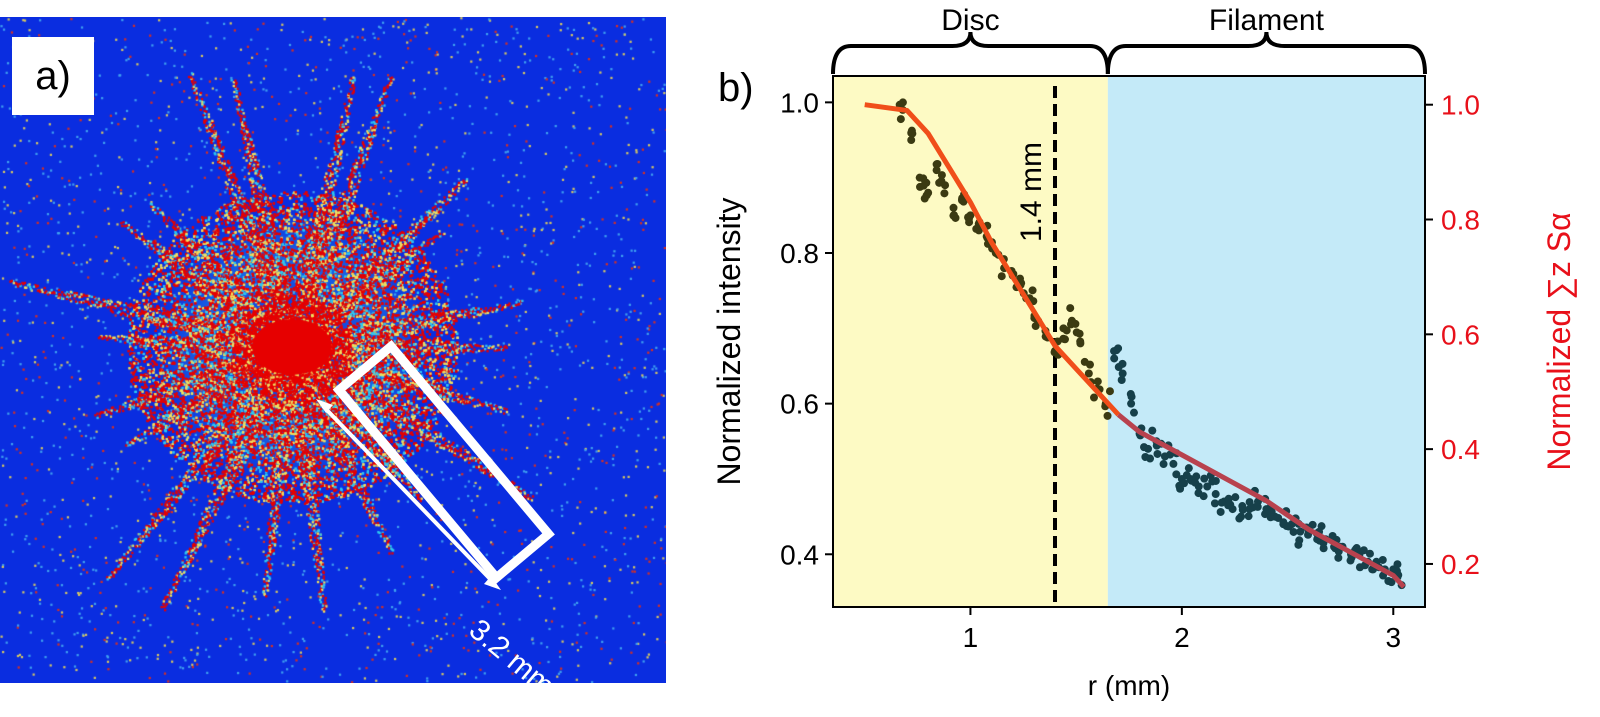  What do you see at coordinates (1182, 637) in the screenshot?
I see `x-tick-label: 2` at bounding box center [1182, 637].